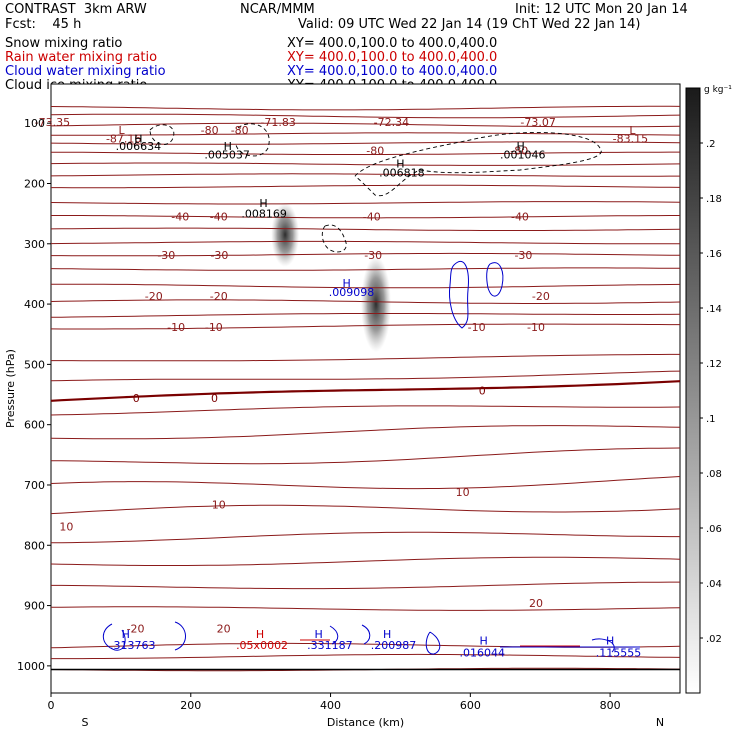 The image size is (740, 740). What do you see at coordinates (34, 606) in the screenshot?
I see `y-tick-label: 900` at bounding box center [34, 606].